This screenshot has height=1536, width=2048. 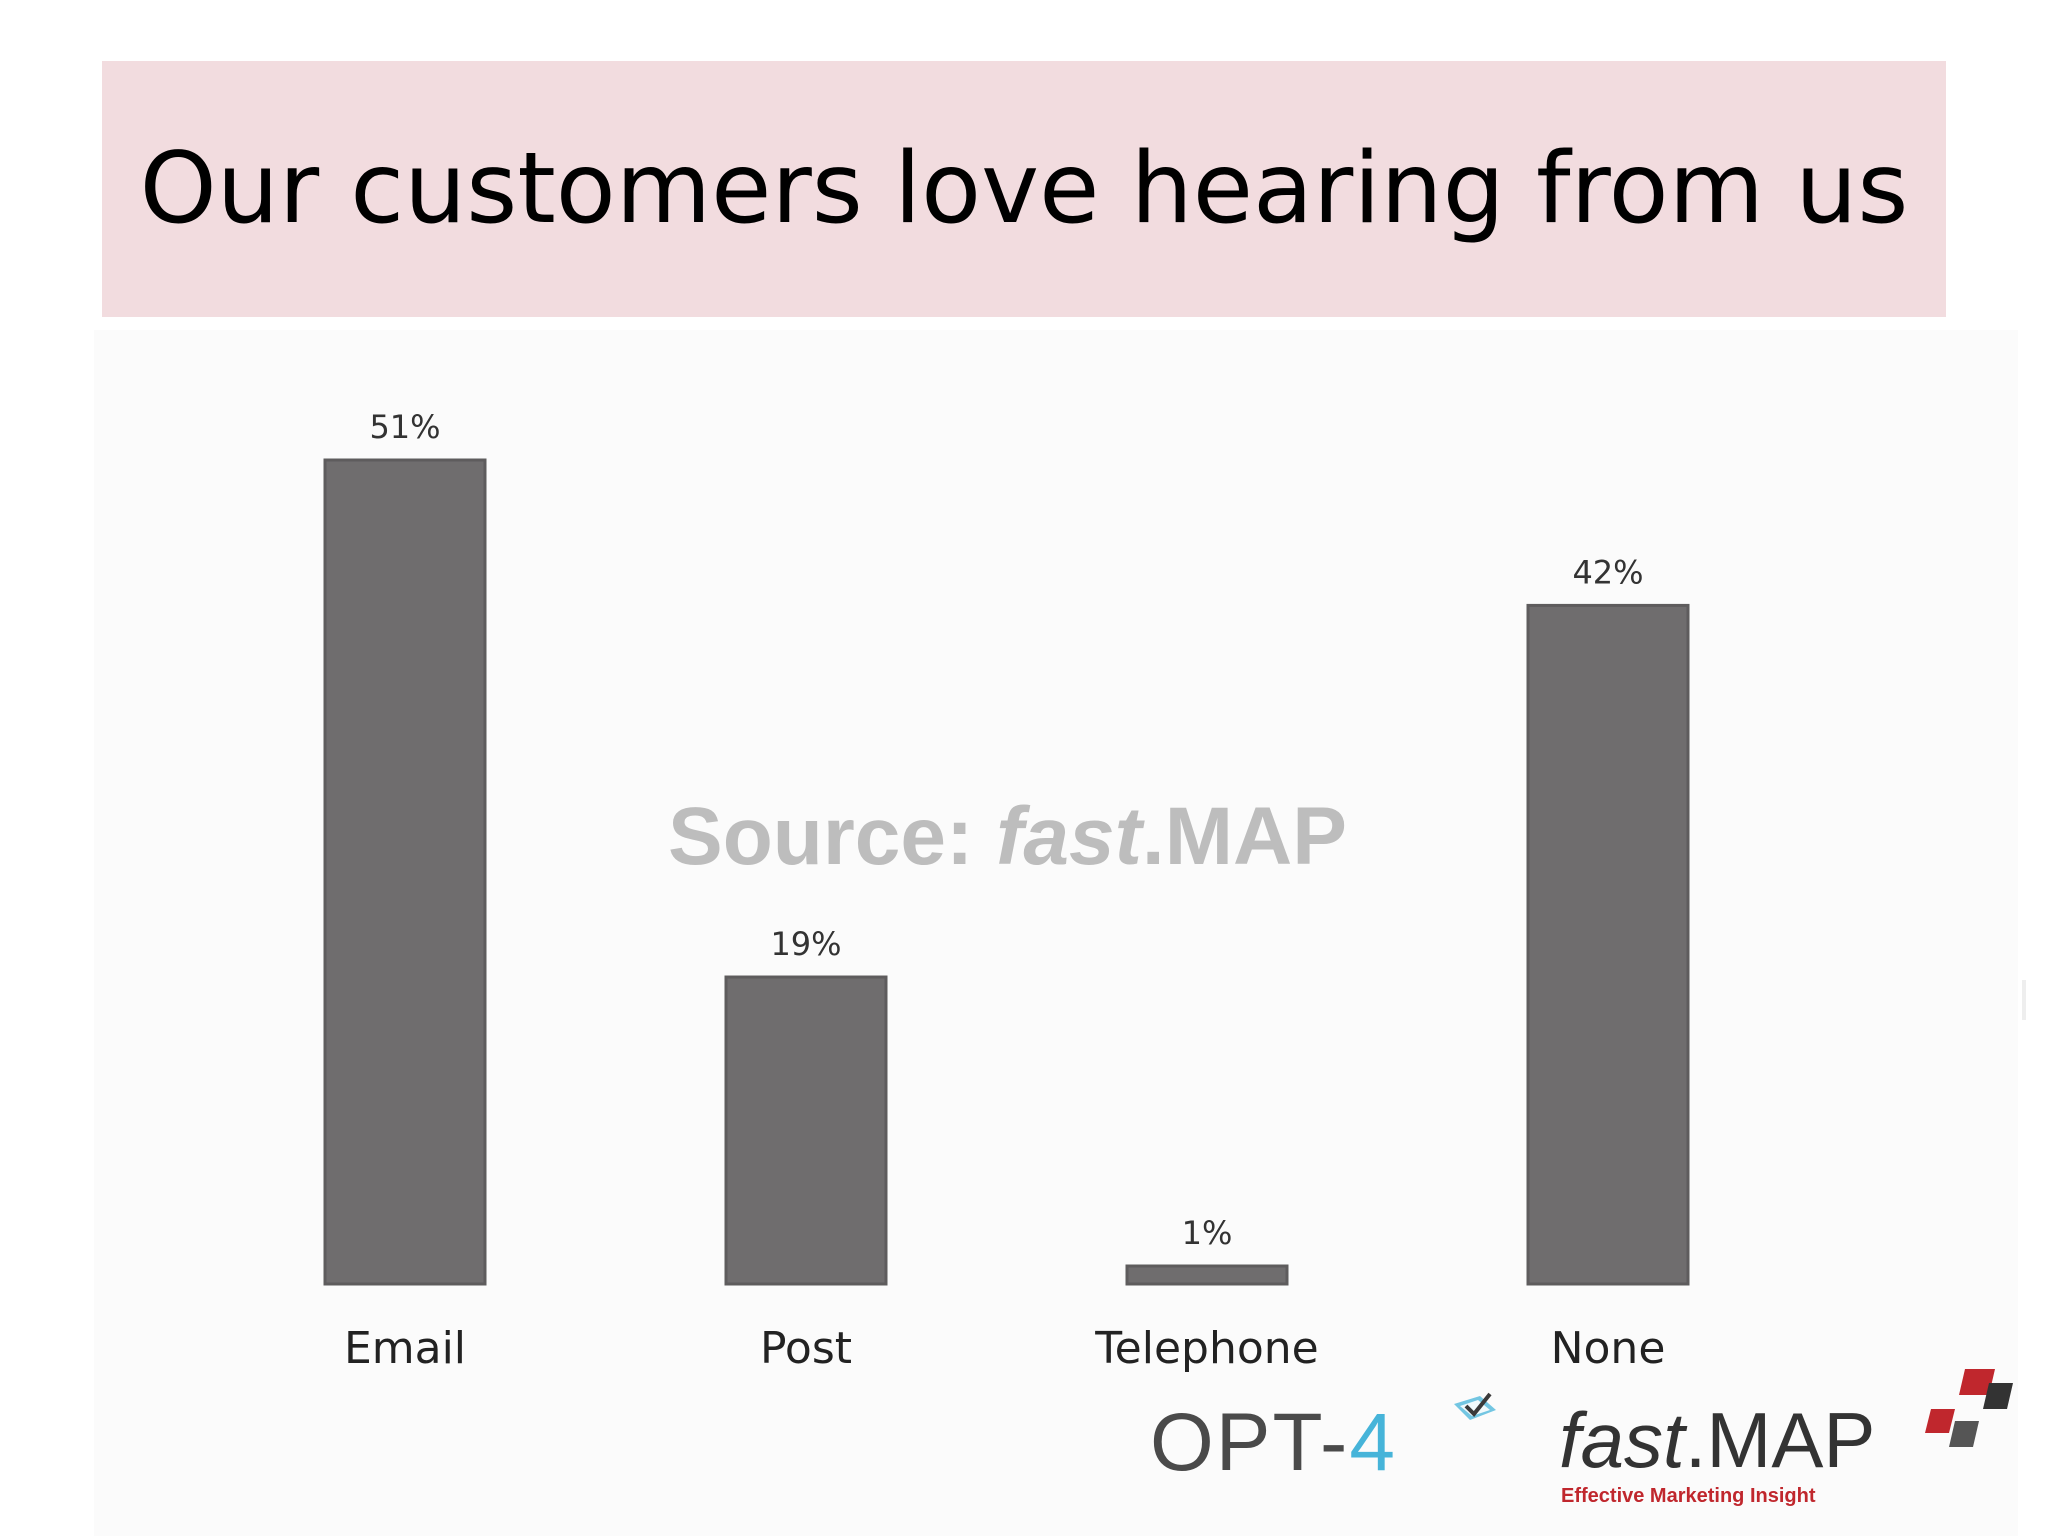 What do you see at coordinates (1780, 1440) in the screenshot?
I see `fastmap-logo-suffix: .MAP` at bounding box center [1780, 1440].